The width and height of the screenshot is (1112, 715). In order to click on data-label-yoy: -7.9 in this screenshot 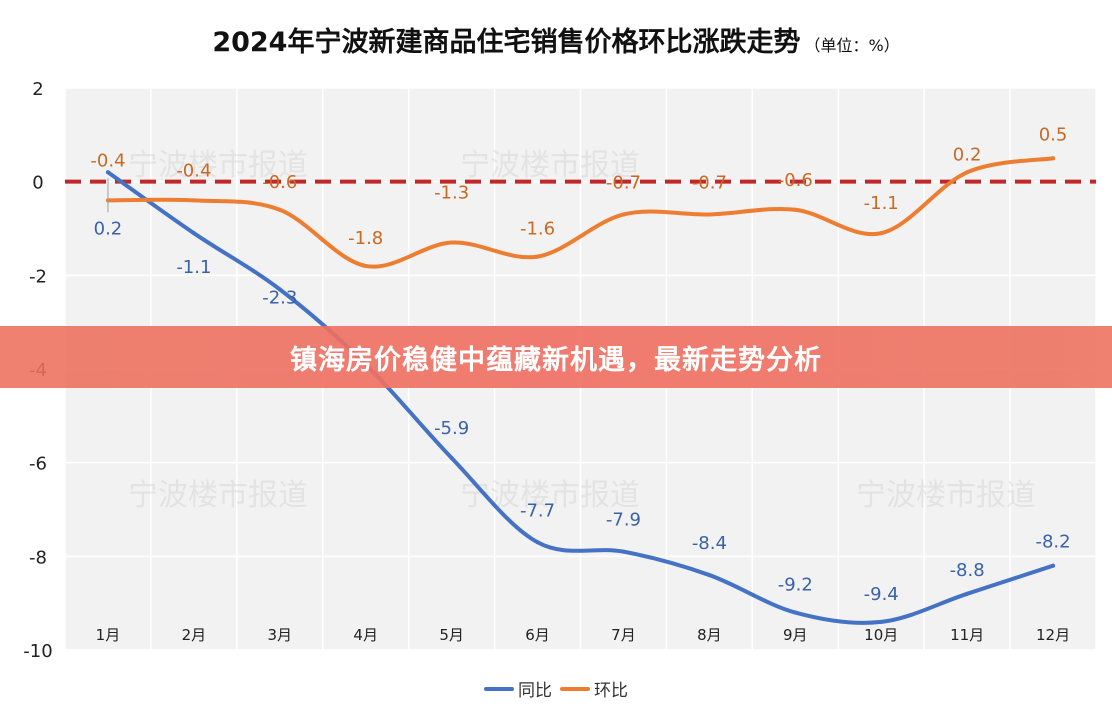, I will do `click(623, 520)`.